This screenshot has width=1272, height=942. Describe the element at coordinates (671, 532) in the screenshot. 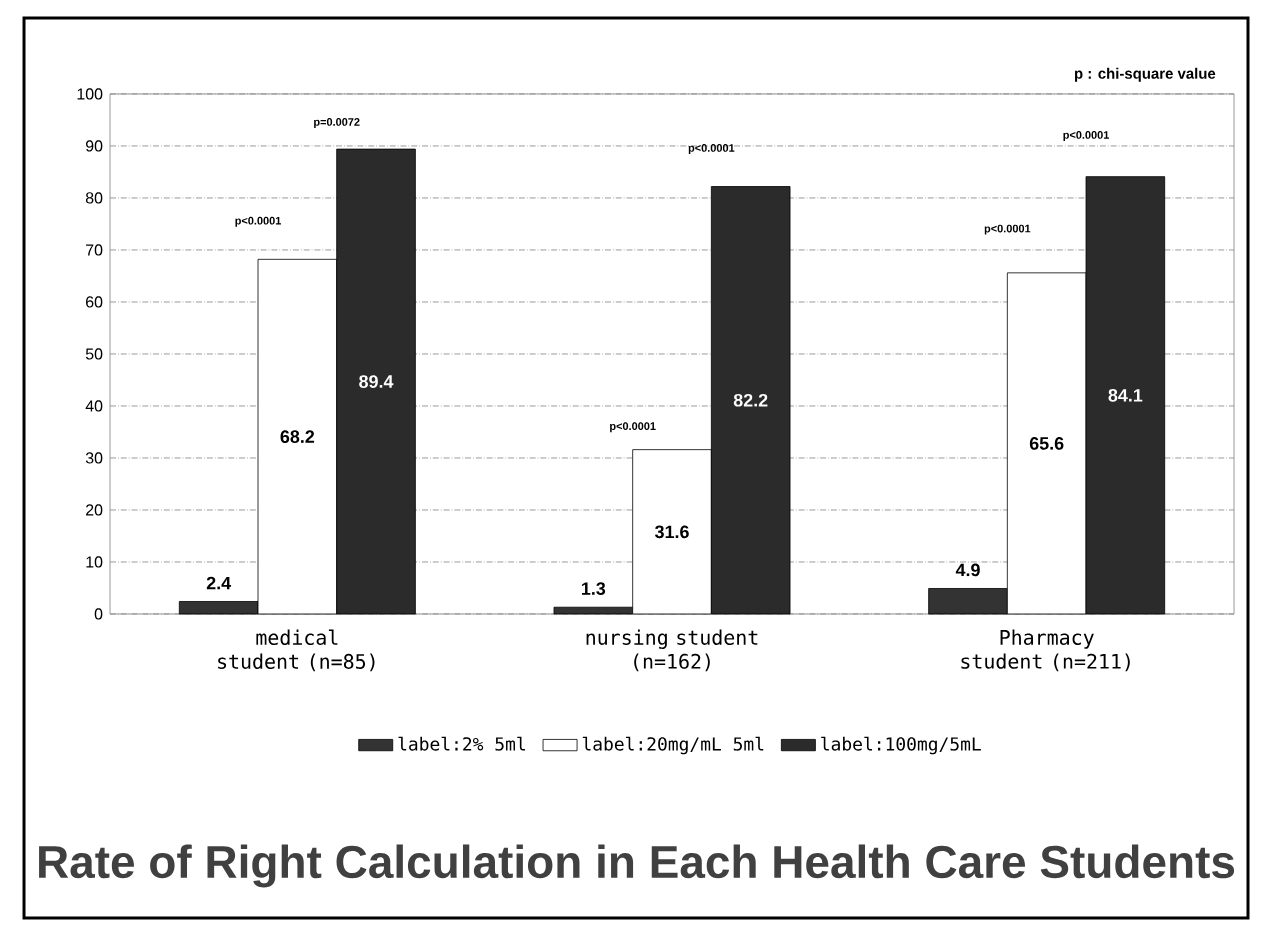

I see `data-label: 31.6` at that location.